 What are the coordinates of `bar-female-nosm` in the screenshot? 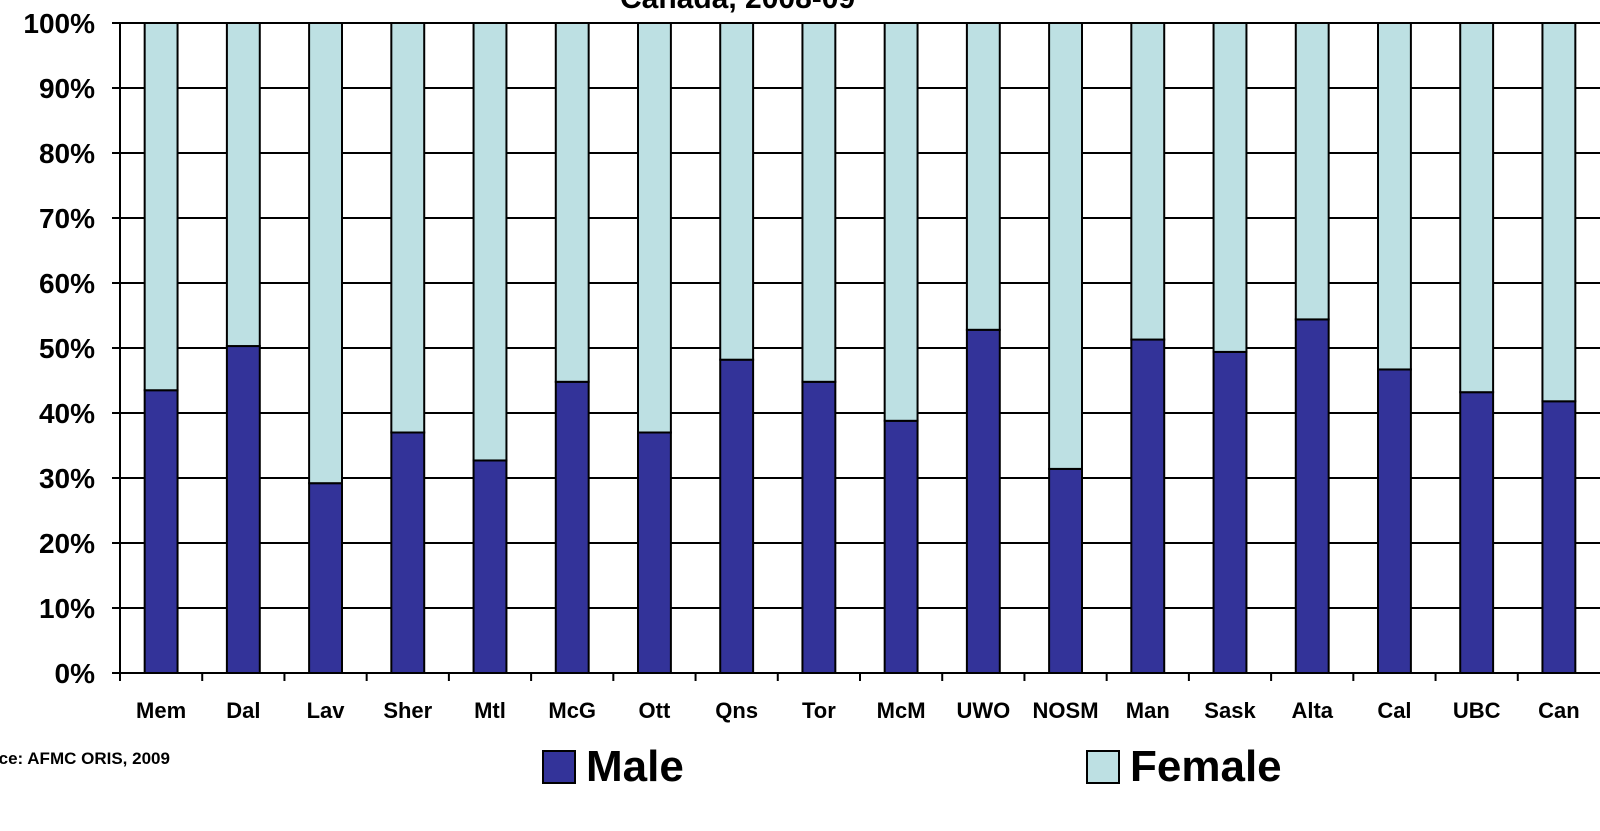 It's located at (1065, 246).